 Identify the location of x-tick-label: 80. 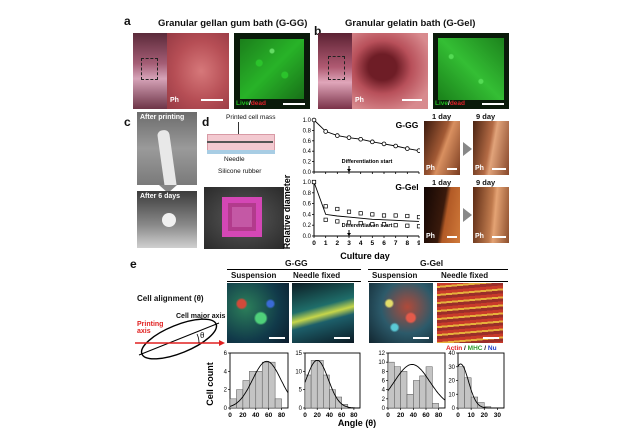
(354, 415).